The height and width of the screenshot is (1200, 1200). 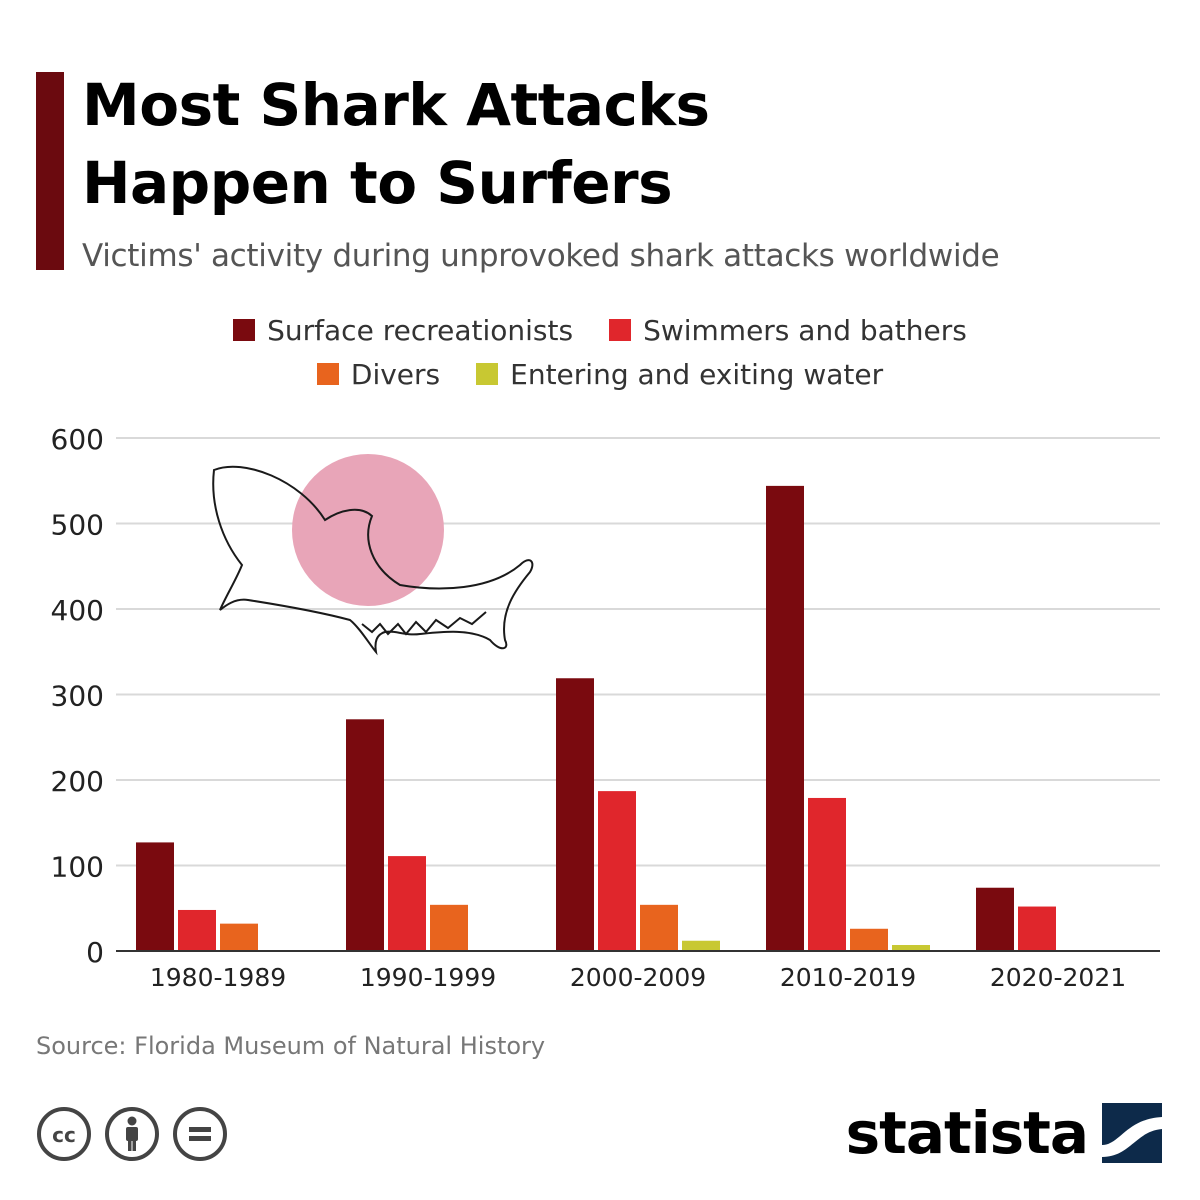 I want to click on y-tick-label-200: 200, so click(x=77, y=781).